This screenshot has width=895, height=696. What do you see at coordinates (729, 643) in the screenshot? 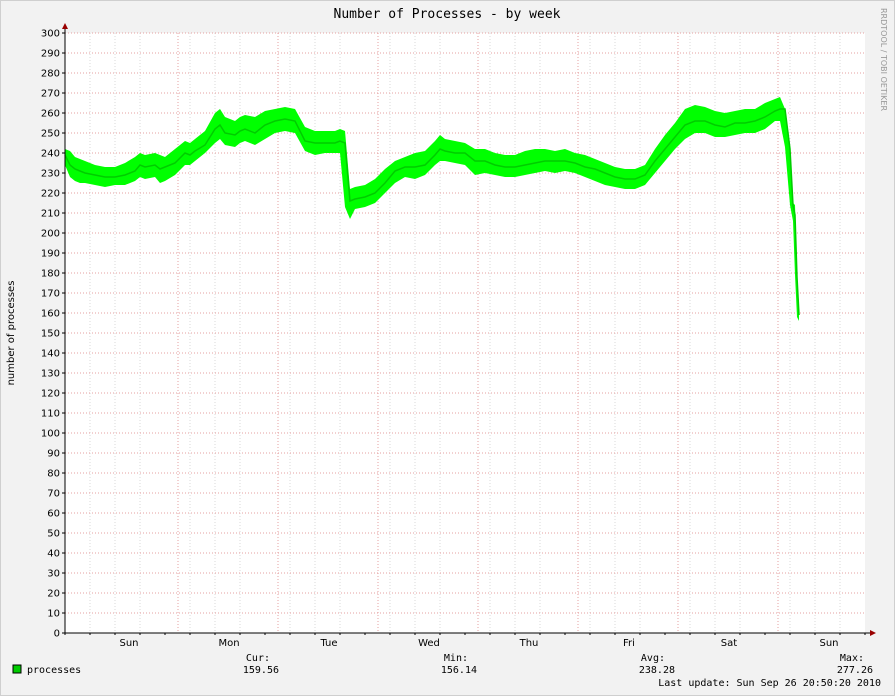
I see `x-day-label: Sat` at bounding box center [729, 643].